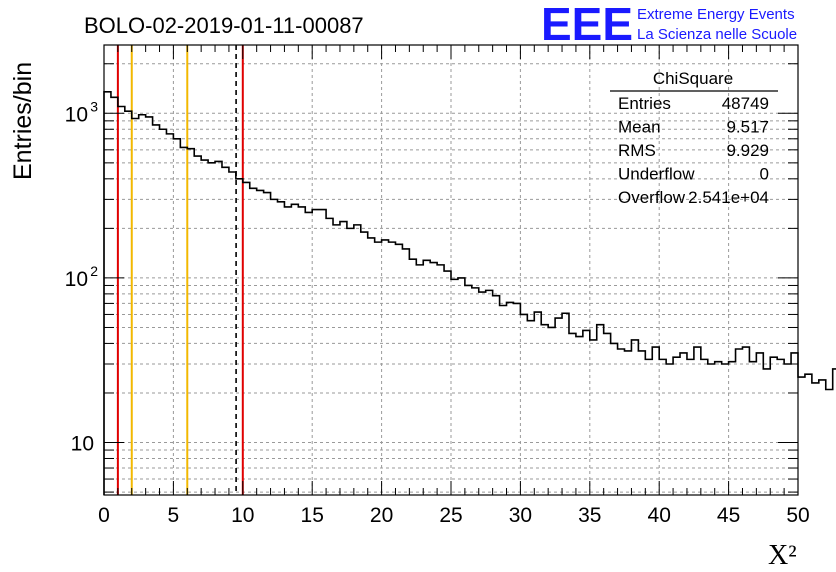 The image size is (836, 572). Describe the element at coordinates (717, 34) in the screenshot. I see `logo-line-2: La Scienza nelle Scuole` at that location.